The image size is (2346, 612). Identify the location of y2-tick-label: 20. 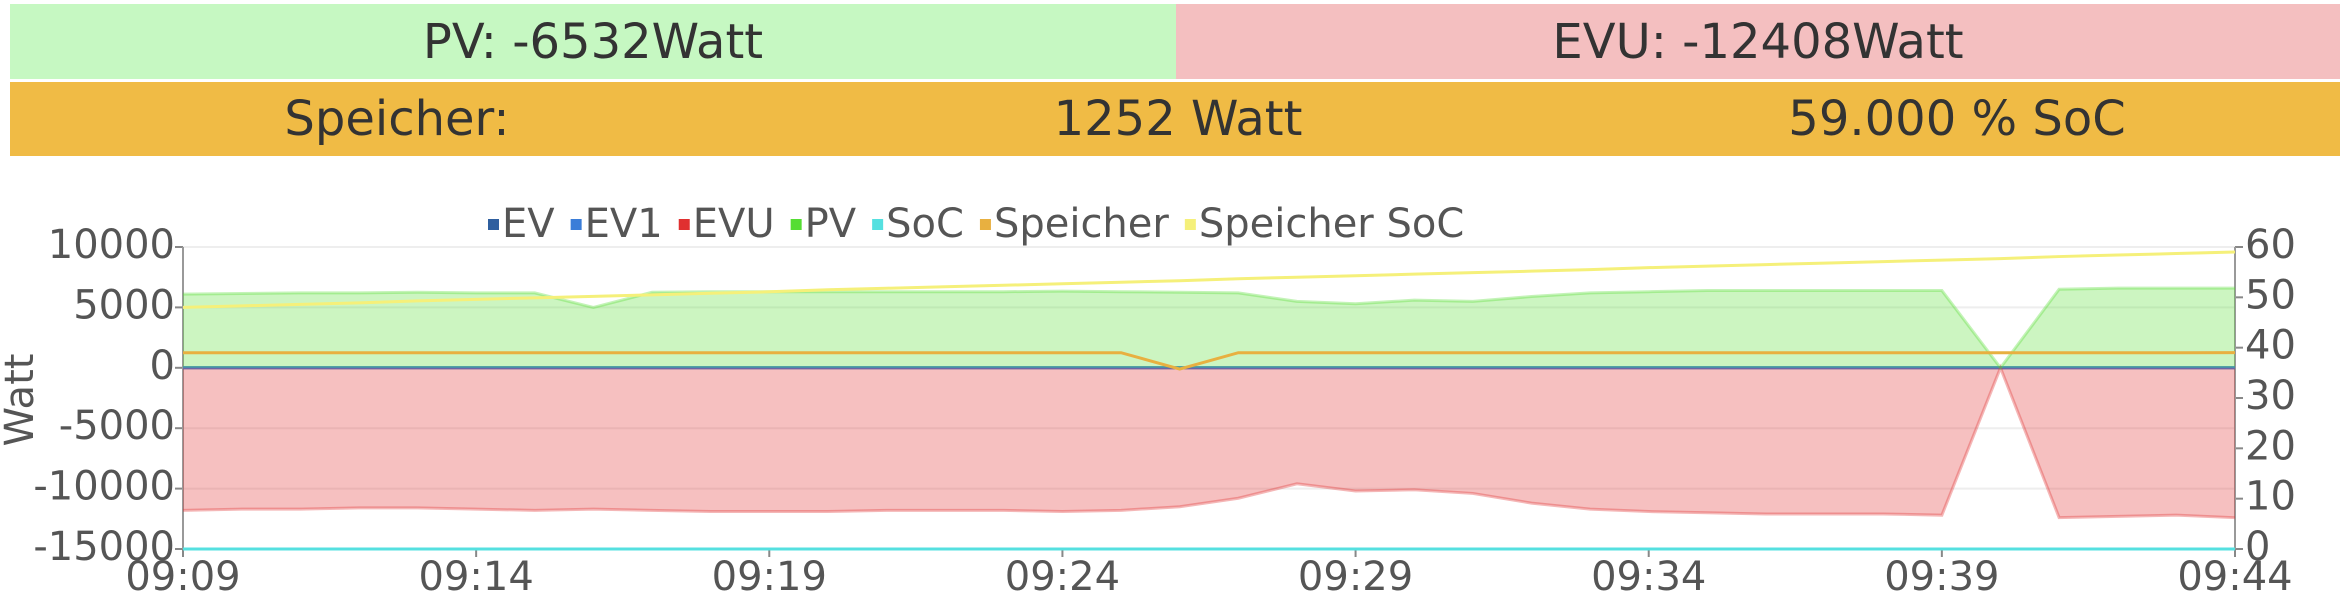
(2270, 446).